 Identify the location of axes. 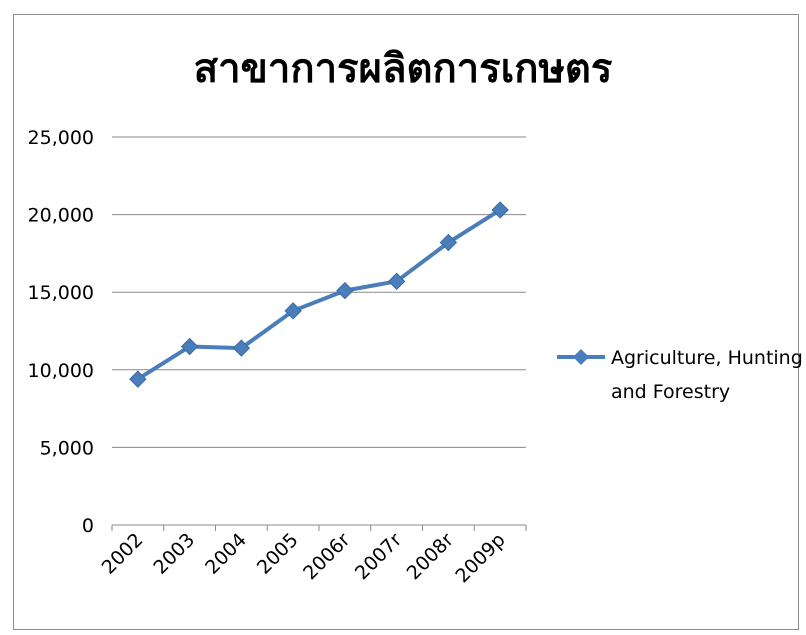
(319, 527).